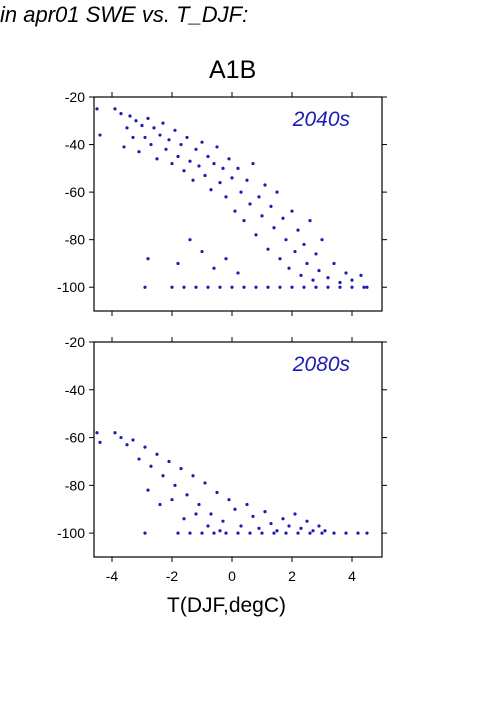  I want to click on panel-2-xtick-label: 0, so click(232, 576).